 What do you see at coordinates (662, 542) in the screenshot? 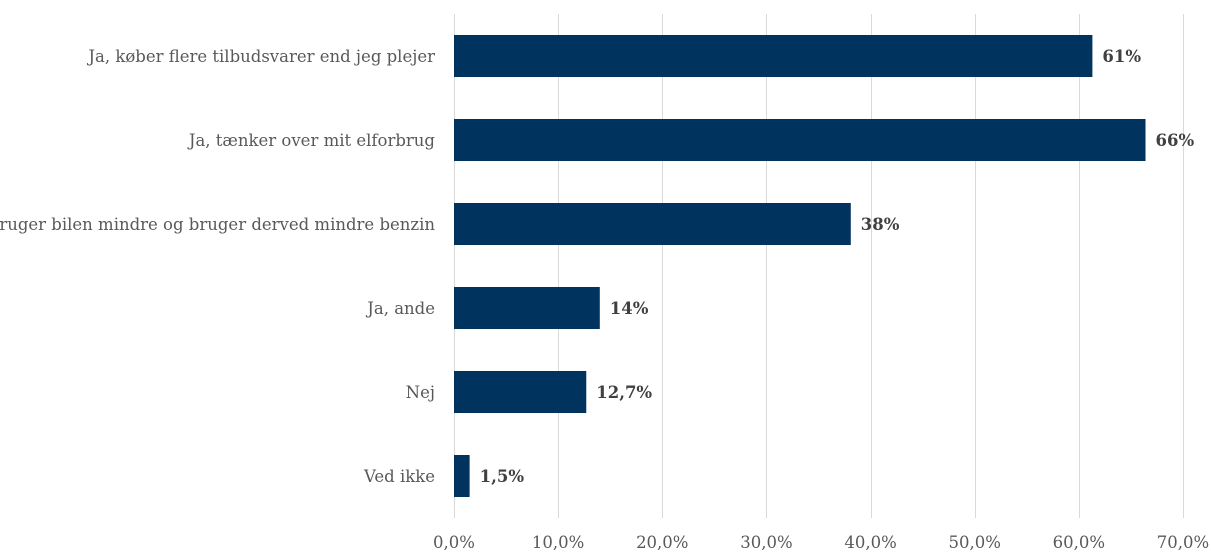
I see `x-tick-label: 20,0%` at bounding box center [662, 542].